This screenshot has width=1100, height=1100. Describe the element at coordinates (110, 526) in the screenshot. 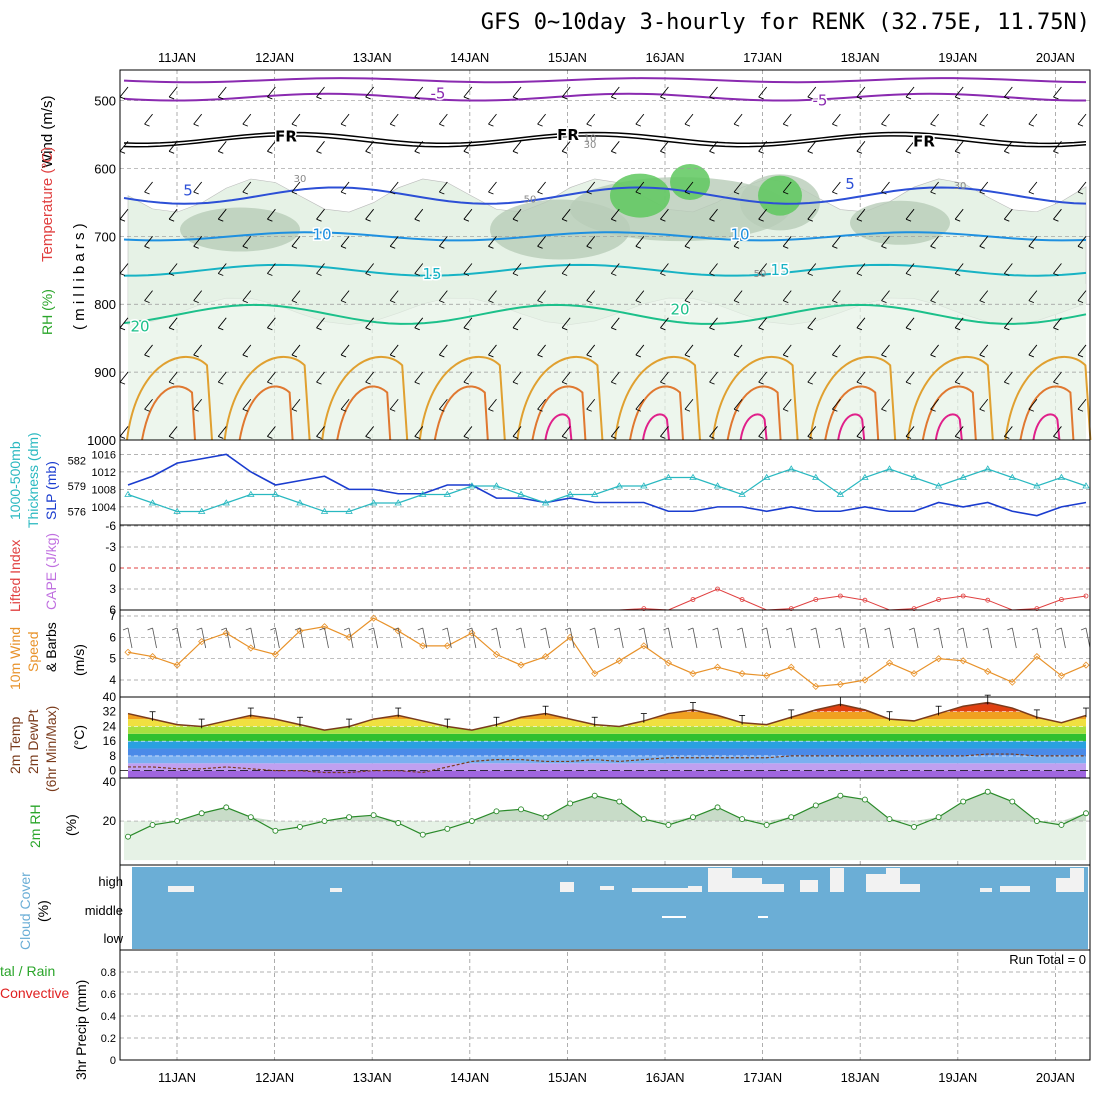

I see `stability-ytick: -6` at that location.